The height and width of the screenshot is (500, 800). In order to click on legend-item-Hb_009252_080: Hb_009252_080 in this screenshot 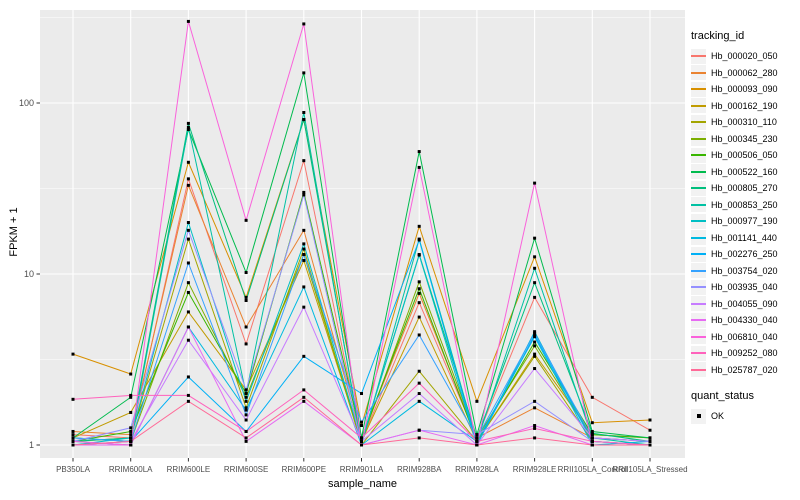, I will do `click(745, 353)`.